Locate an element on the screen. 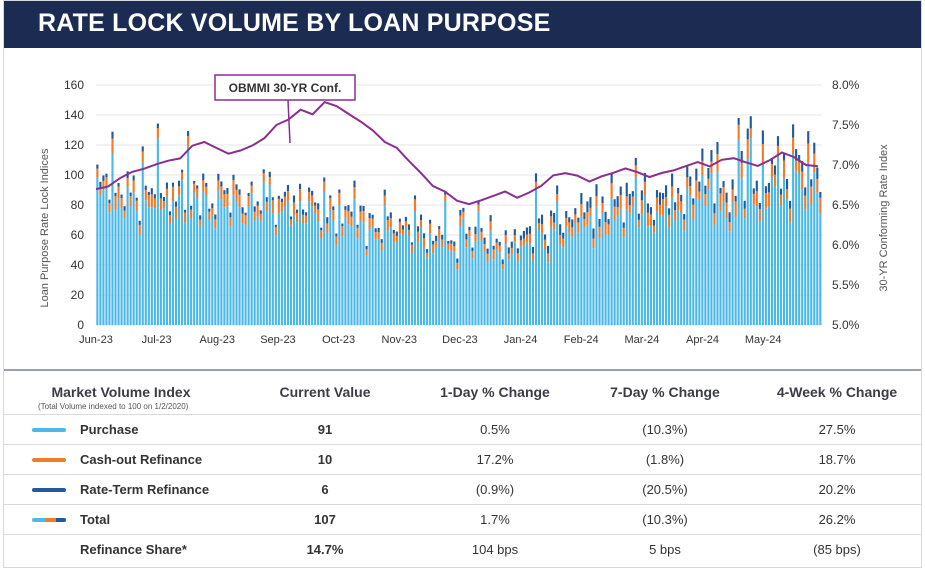 This screenshot has width=925, height=570. cashout-swatch is located at coordinates (49, 460).